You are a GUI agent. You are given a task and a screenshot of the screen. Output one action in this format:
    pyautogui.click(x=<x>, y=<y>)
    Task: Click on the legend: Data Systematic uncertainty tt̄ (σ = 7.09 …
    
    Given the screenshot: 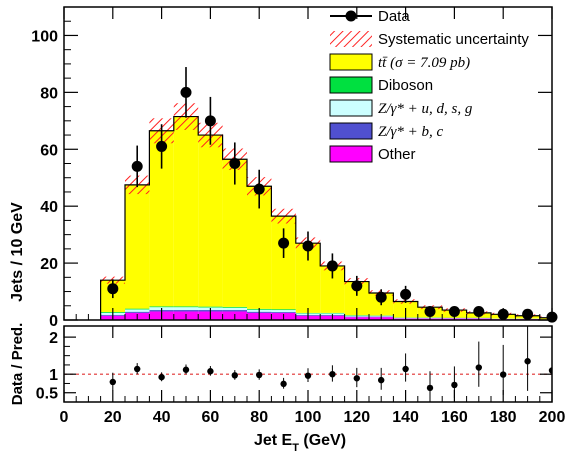 What is the action you would take?
    pyautogui.click(x=429, y=85)
    